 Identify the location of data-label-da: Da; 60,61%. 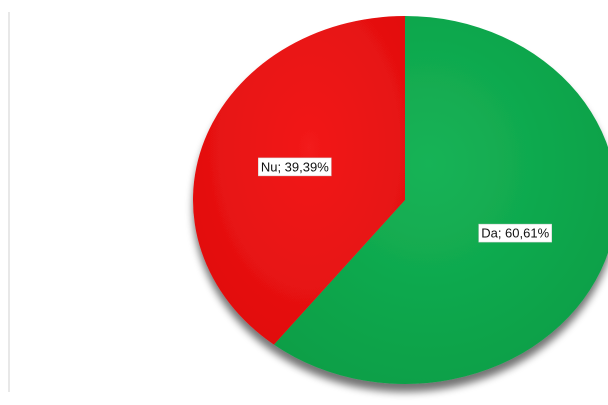
(515, 233).